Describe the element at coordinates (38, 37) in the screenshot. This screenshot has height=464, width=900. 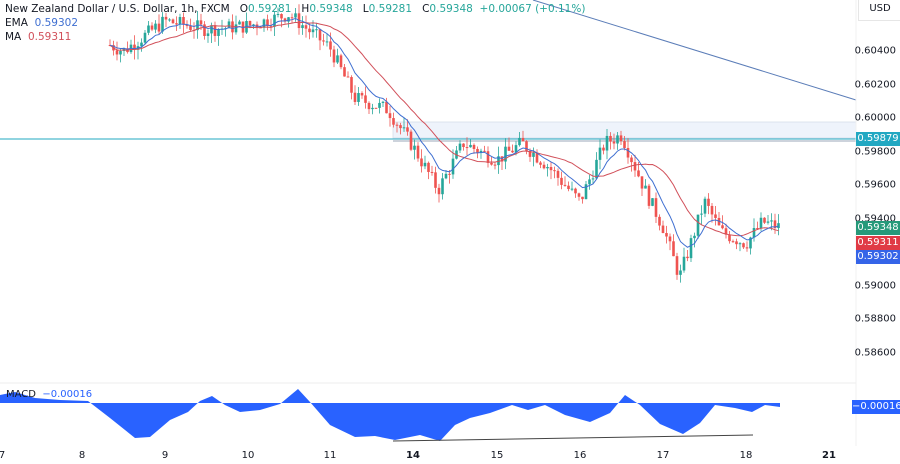
I see `ma-legend: MA 0.59311` at that location.